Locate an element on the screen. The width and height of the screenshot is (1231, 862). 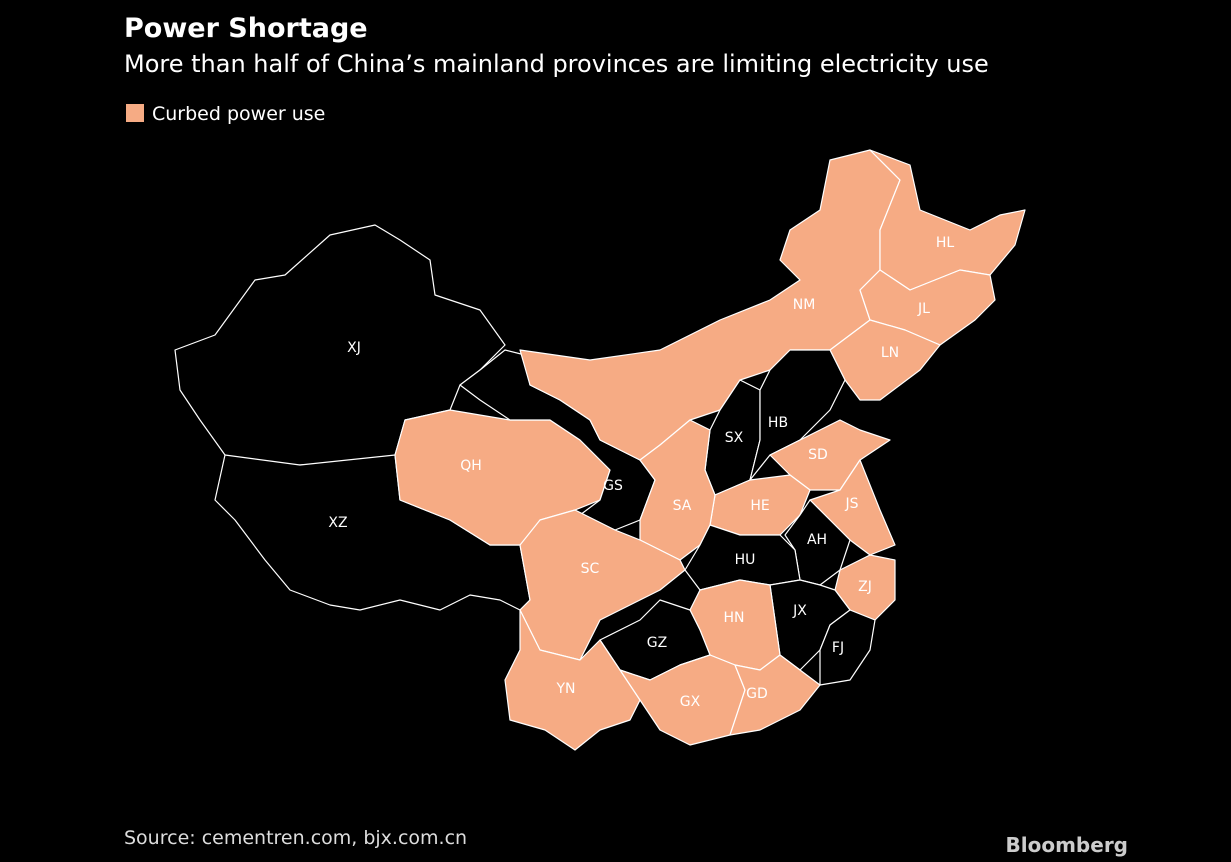
province-label: HE is located at coordinates (759, 506).